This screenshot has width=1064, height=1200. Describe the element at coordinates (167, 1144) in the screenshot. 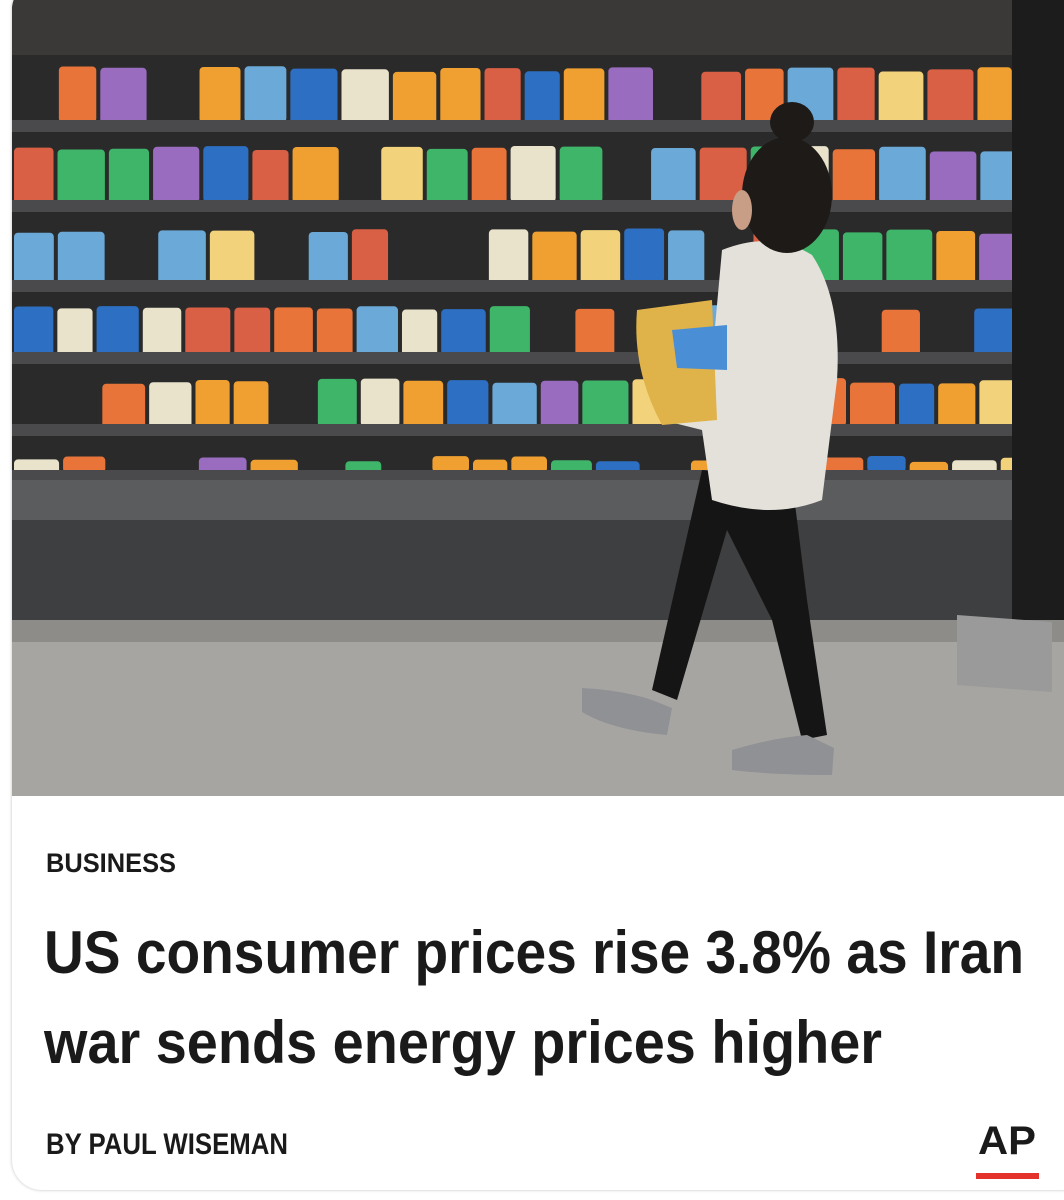

I see `byline: BY PAUL WISEMAN` at that location.